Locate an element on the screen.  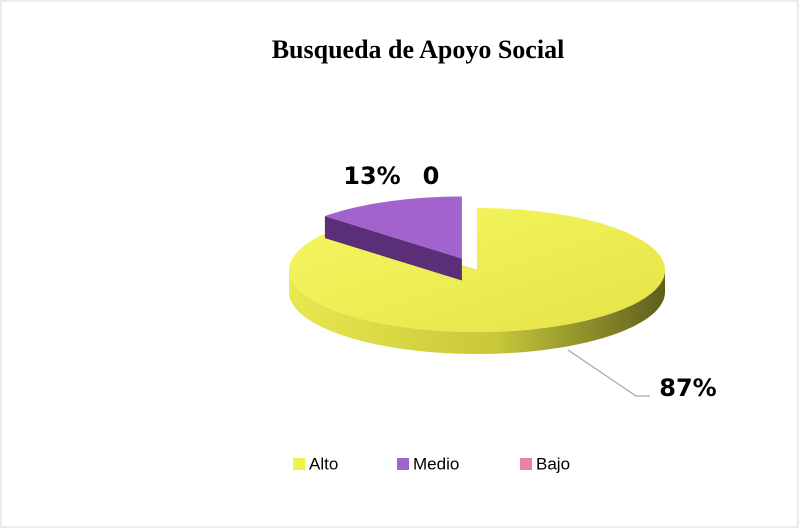
slice-side is located at coordinates (477, 312).